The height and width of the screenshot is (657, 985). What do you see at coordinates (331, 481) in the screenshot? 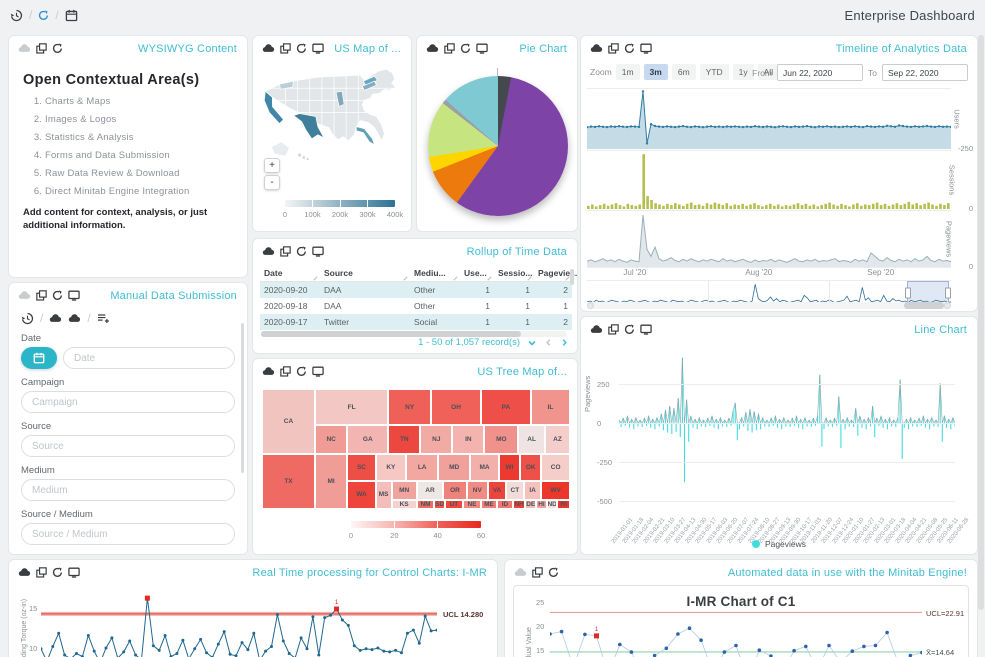
I see `treemap-cell-MI: MI` at bounding box center [331, 481].